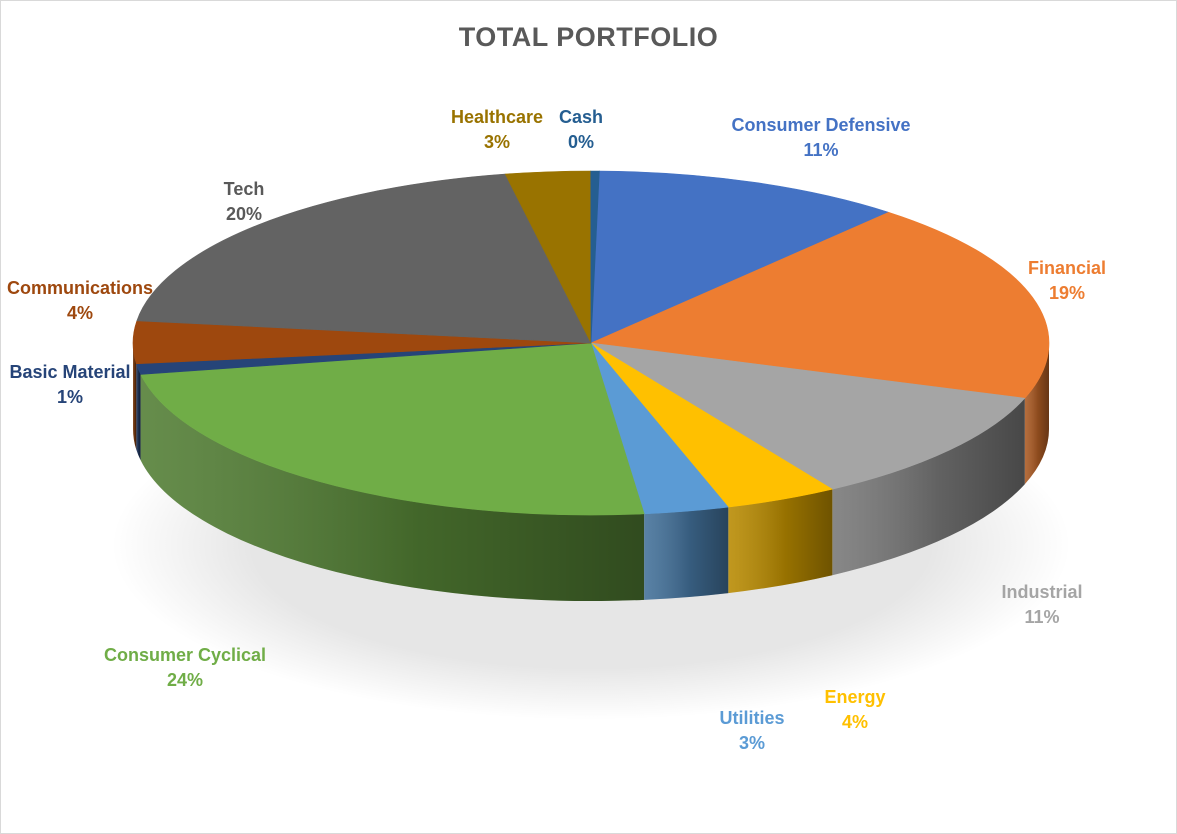 This screenshot has width=1177, height=834. Describe the element at coordinates (392, 429) in the screenshot. I see `slice-consumer-cyclical` at that location.